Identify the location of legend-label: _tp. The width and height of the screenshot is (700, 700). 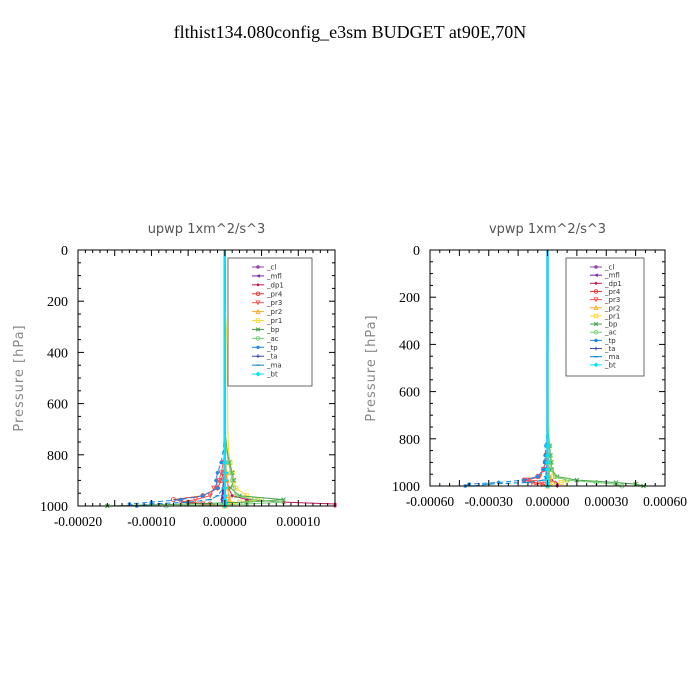
(272, 348).